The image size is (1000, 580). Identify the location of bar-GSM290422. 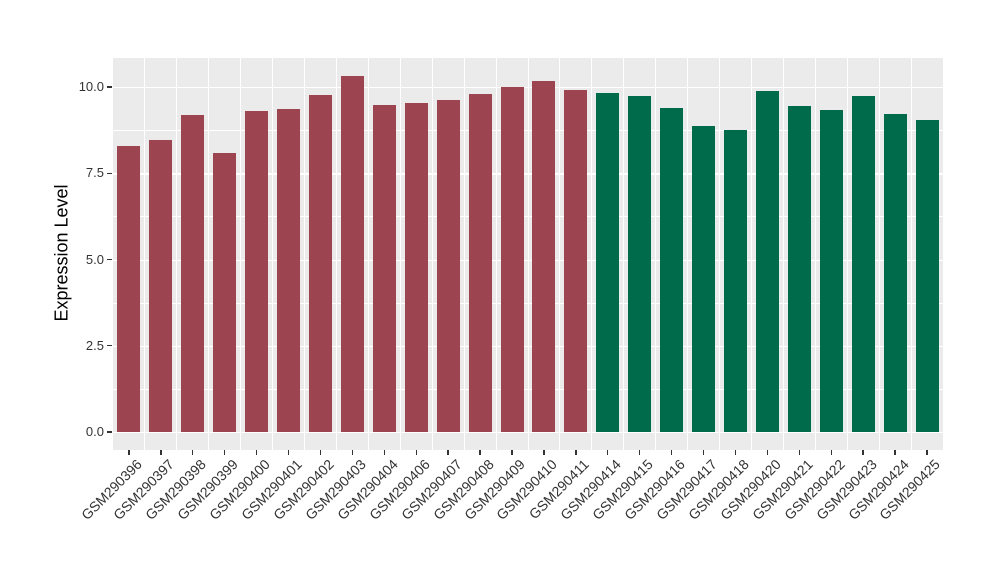
(831, 271).